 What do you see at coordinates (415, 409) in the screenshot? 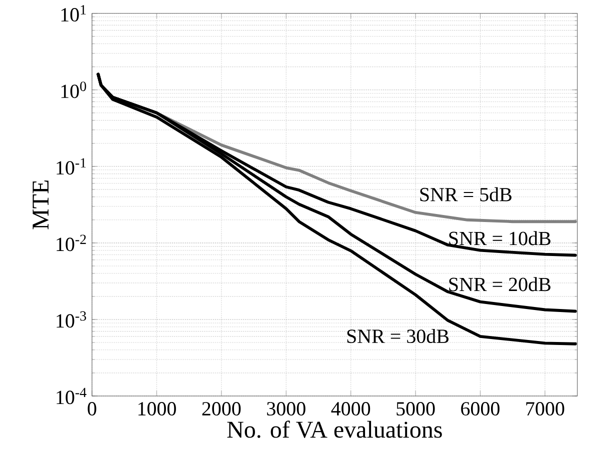
I see `x-tick-label: 5000` at bounding box center [415, 409].